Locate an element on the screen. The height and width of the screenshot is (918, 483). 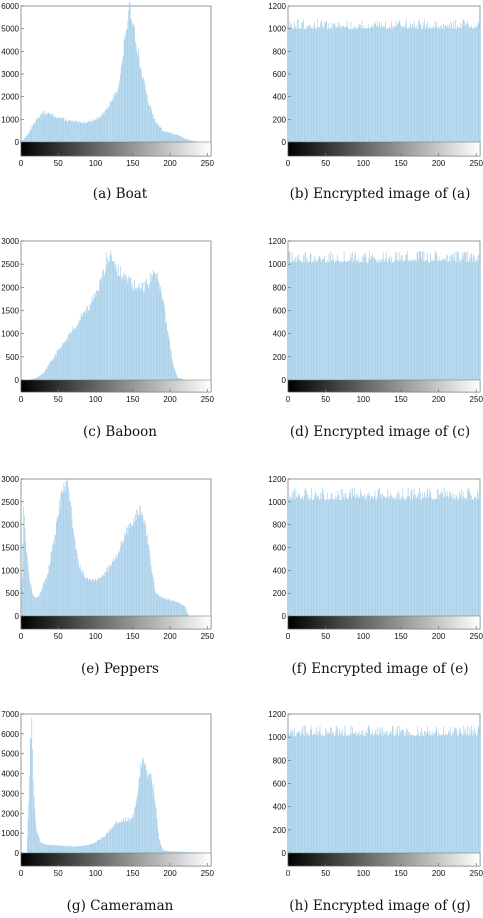
y-tick-label: 600 is located at coordinates (280, 74).